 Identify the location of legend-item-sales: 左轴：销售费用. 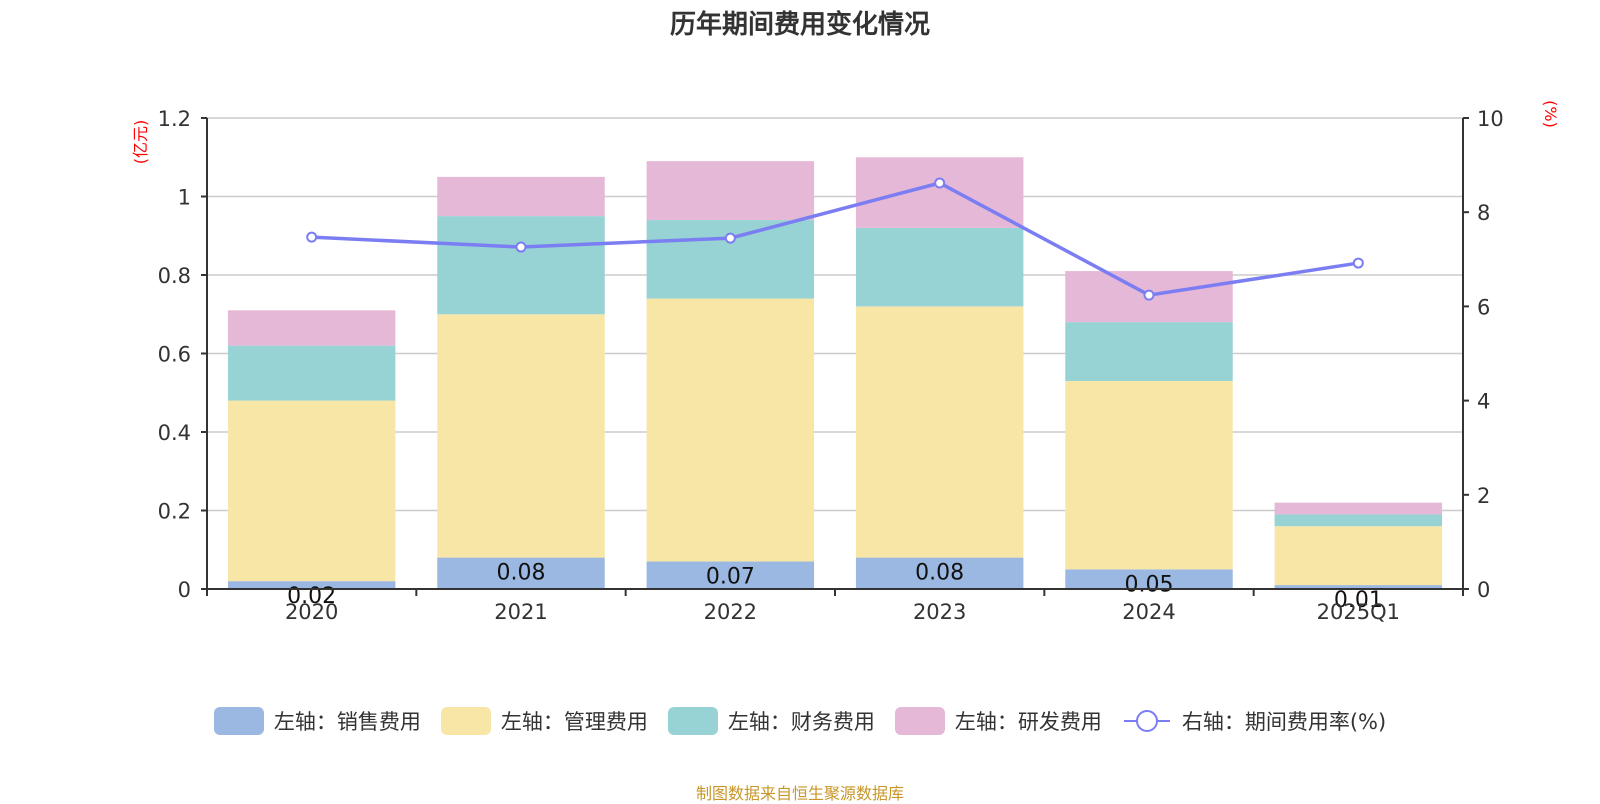
(317, 721).